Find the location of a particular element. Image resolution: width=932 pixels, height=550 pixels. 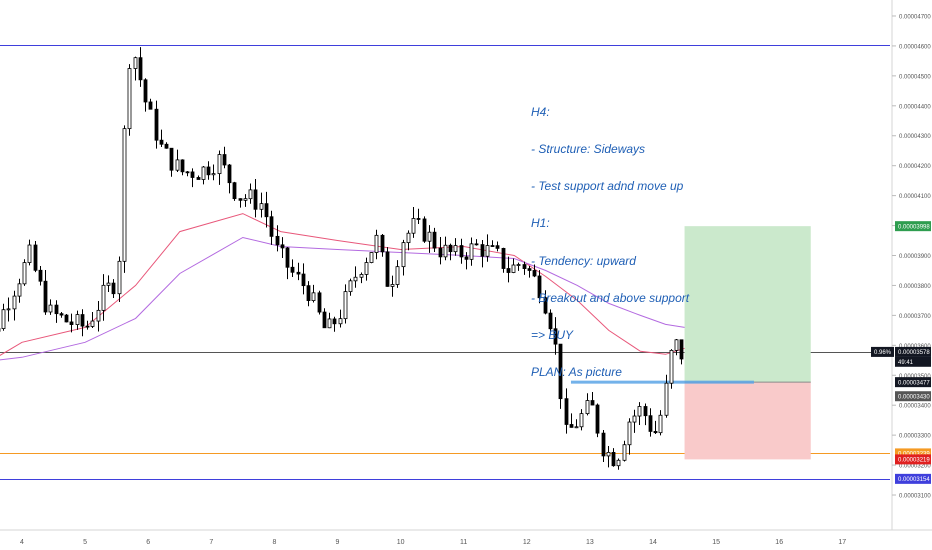

price-tick-label: 0.00003600 is located at coordinates (915, 347).